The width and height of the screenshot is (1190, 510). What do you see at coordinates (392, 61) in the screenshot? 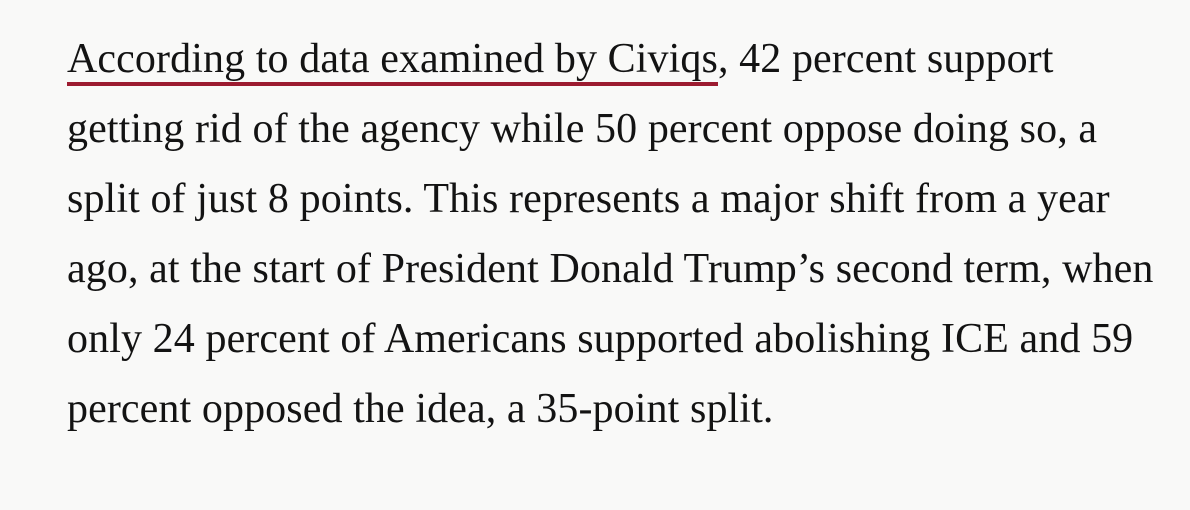
I see `civiqs-data-link: According to data examined by Civiqs` at bounding box center [392, 61].